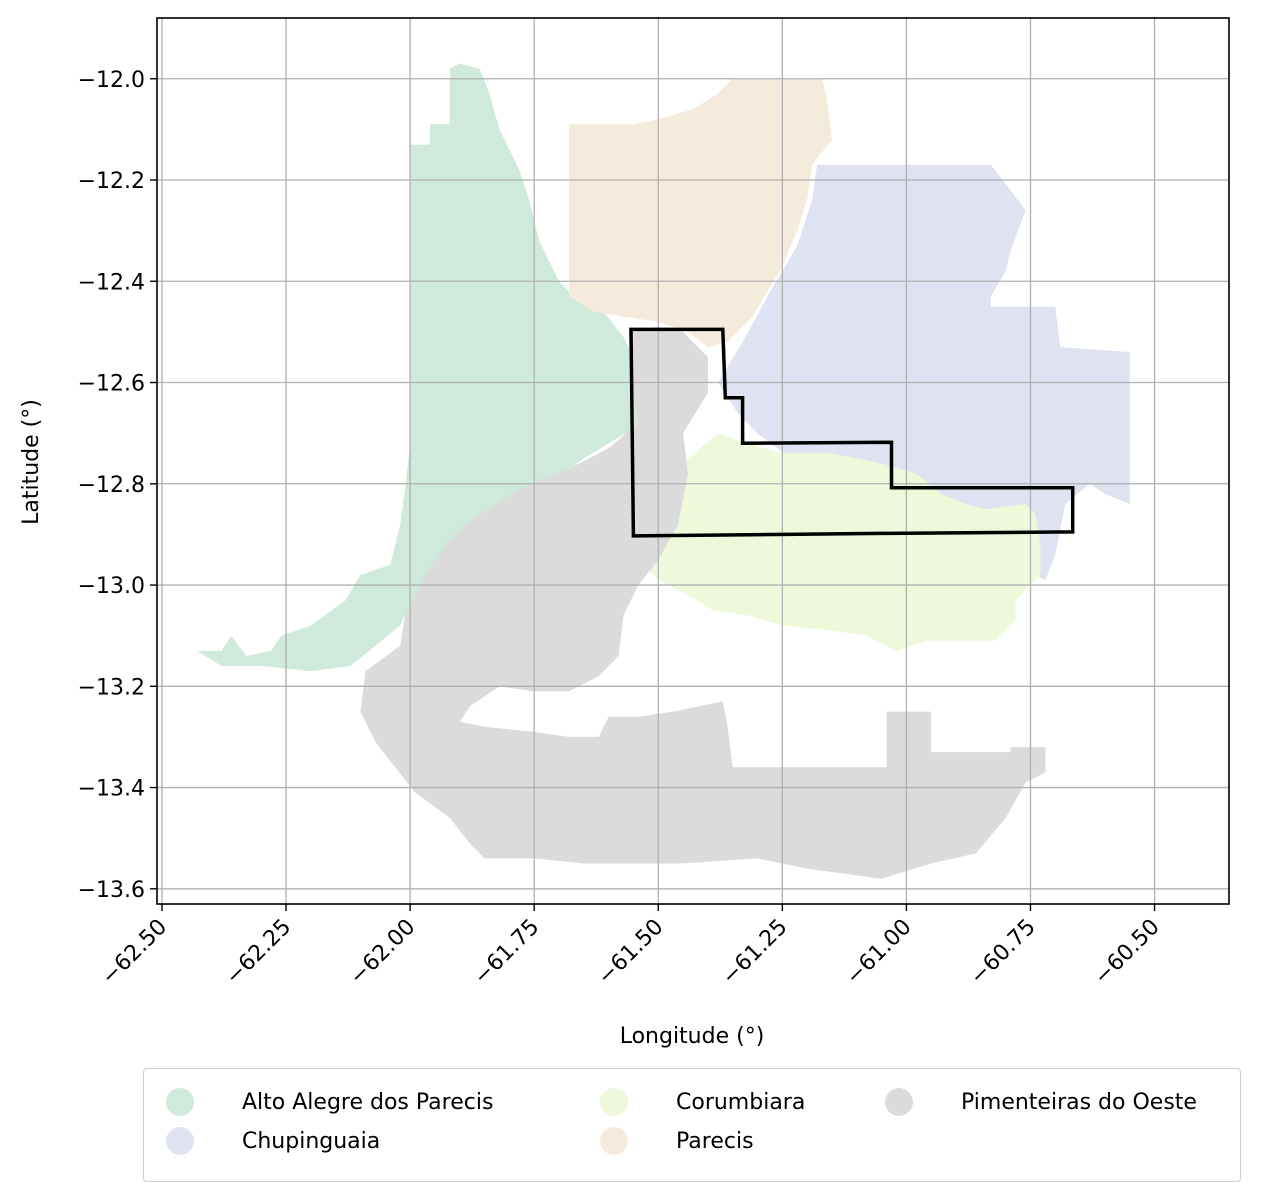 Image resolution: width=1261 pixels, height=1202 pixels. I want to click on y-tick-label: −13.0, so click(111, 586).